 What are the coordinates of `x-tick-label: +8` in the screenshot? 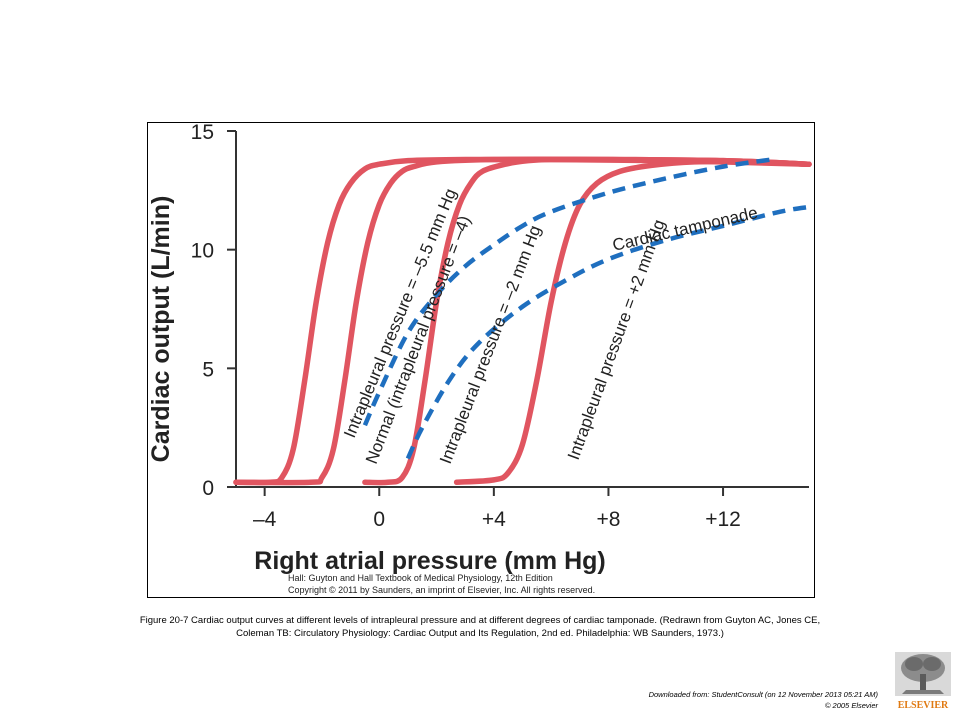 It's located at (608, 519).